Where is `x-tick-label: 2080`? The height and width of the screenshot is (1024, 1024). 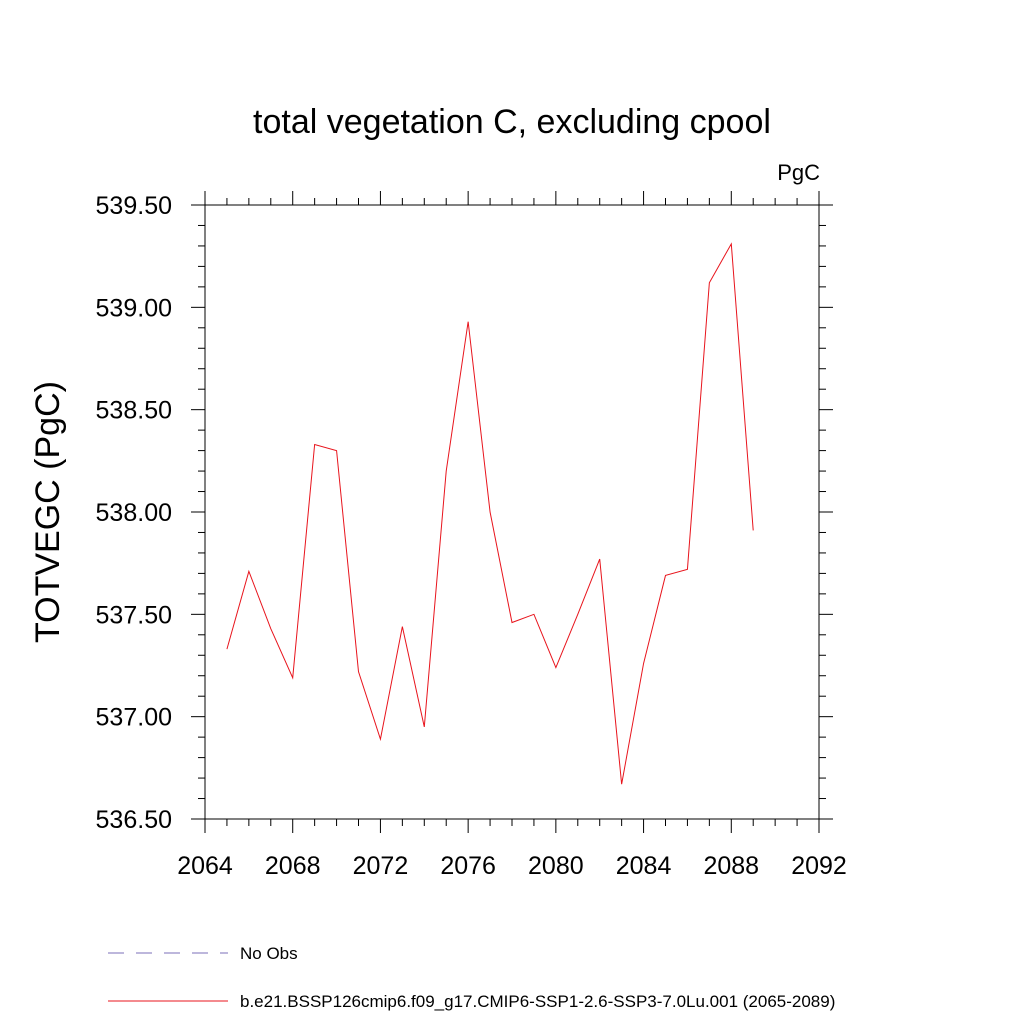 x-tick-label: 2080 is located at coordinates (556, 866).